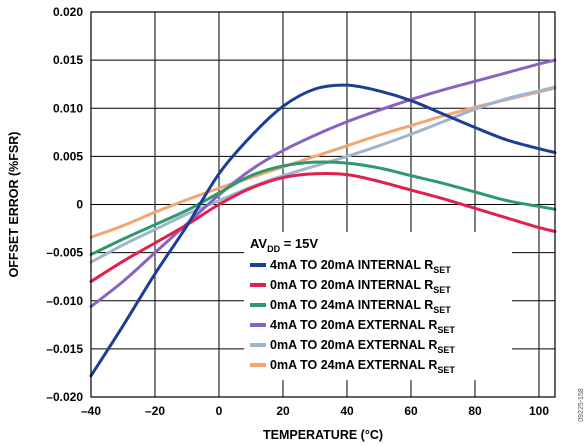 Image resolution: width=588 pixels, height=446 pixels. Describe the element at coordinates (64, 301) in the screenshot. I see `y-tick-label: –0.010` at that location.